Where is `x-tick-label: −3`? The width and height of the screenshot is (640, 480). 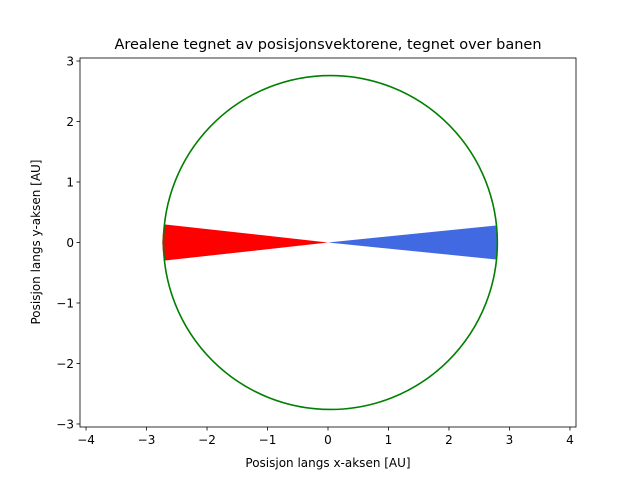
x-tick-label: −3 is located at coordinates (147, 440).